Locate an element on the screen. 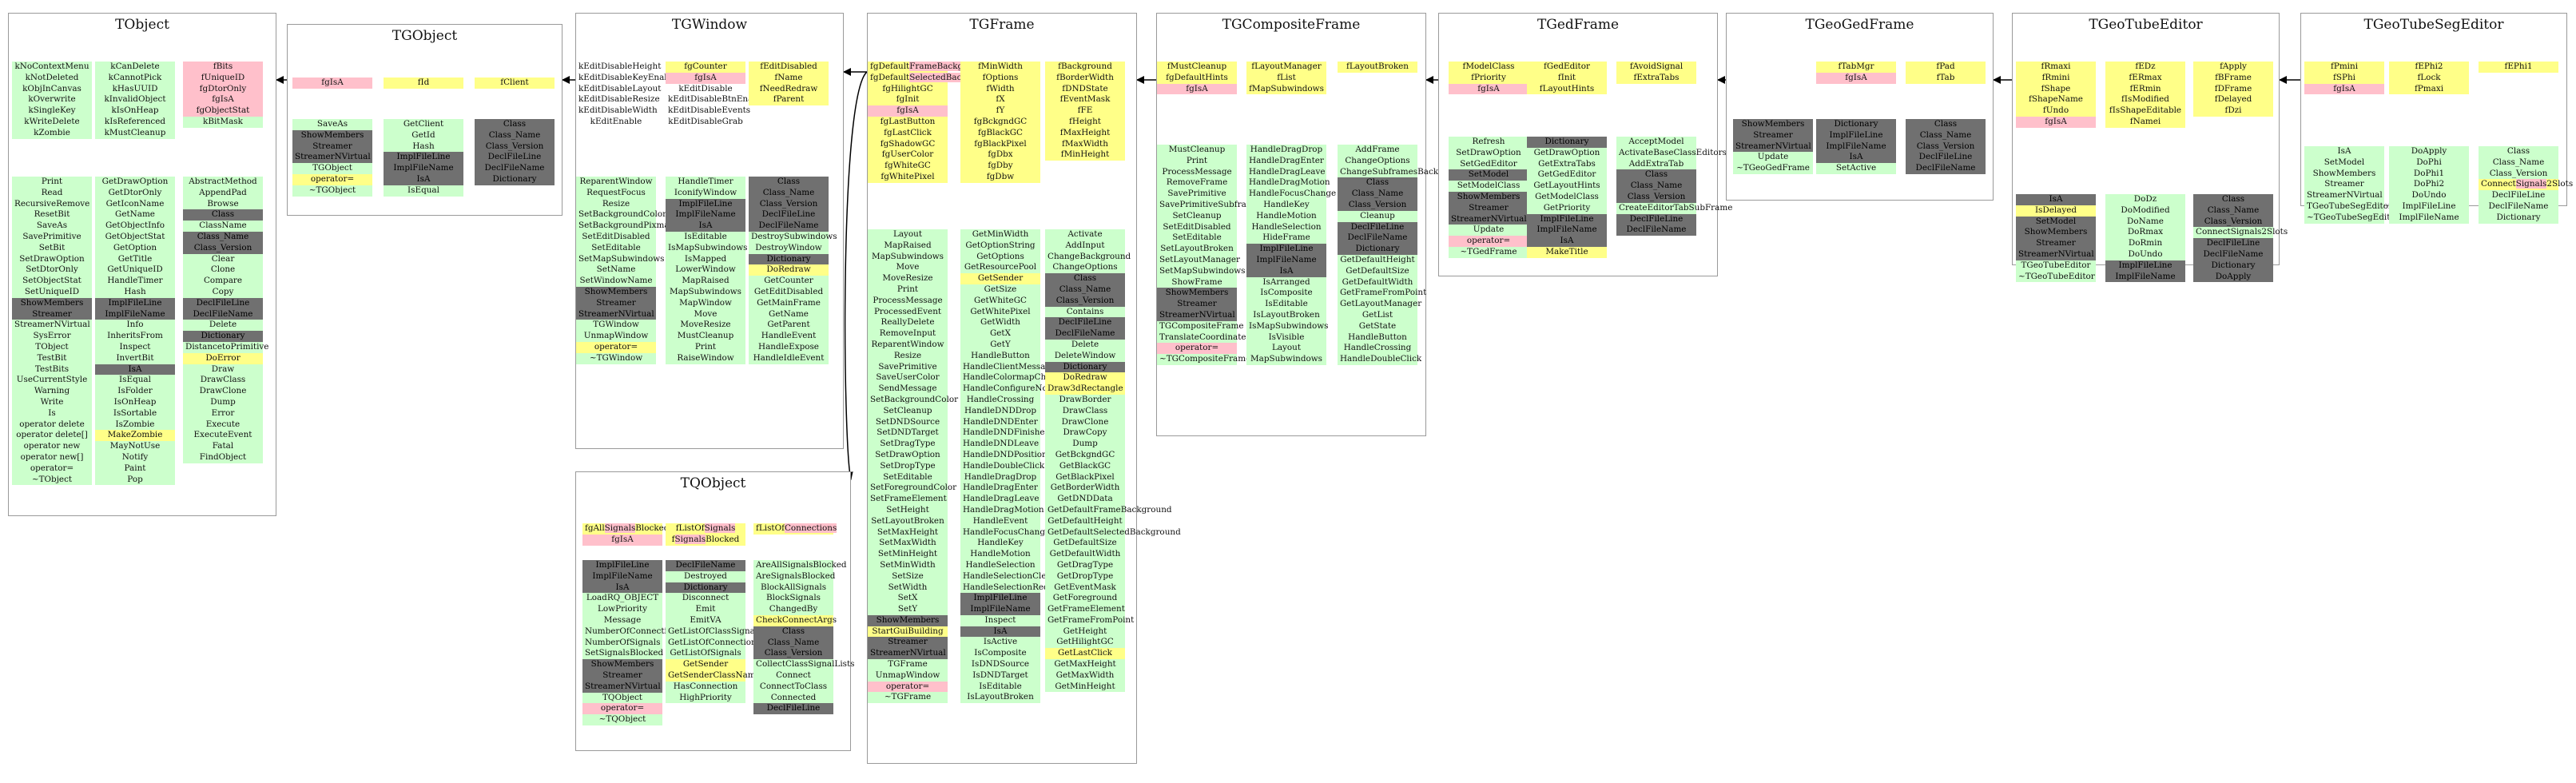  member-fgisa: fgIsA is located at coordinates (2344, 89).